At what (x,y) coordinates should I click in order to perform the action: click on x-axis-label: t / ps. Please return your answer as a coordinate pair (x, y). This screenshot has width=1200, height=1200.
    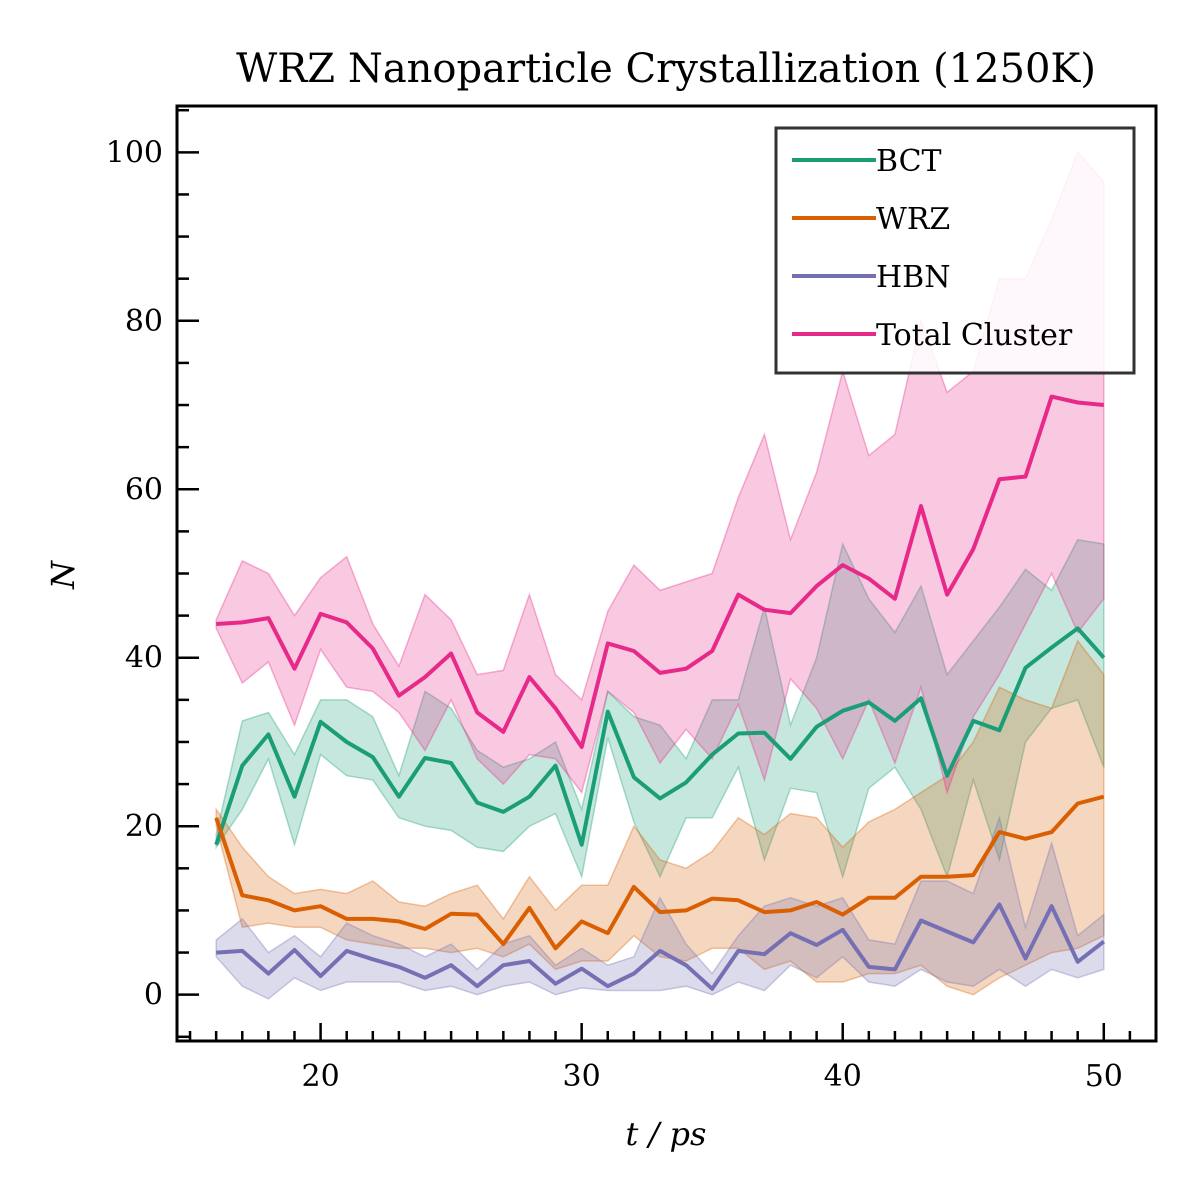
    Looking at the image, I should click on (666, 1134).